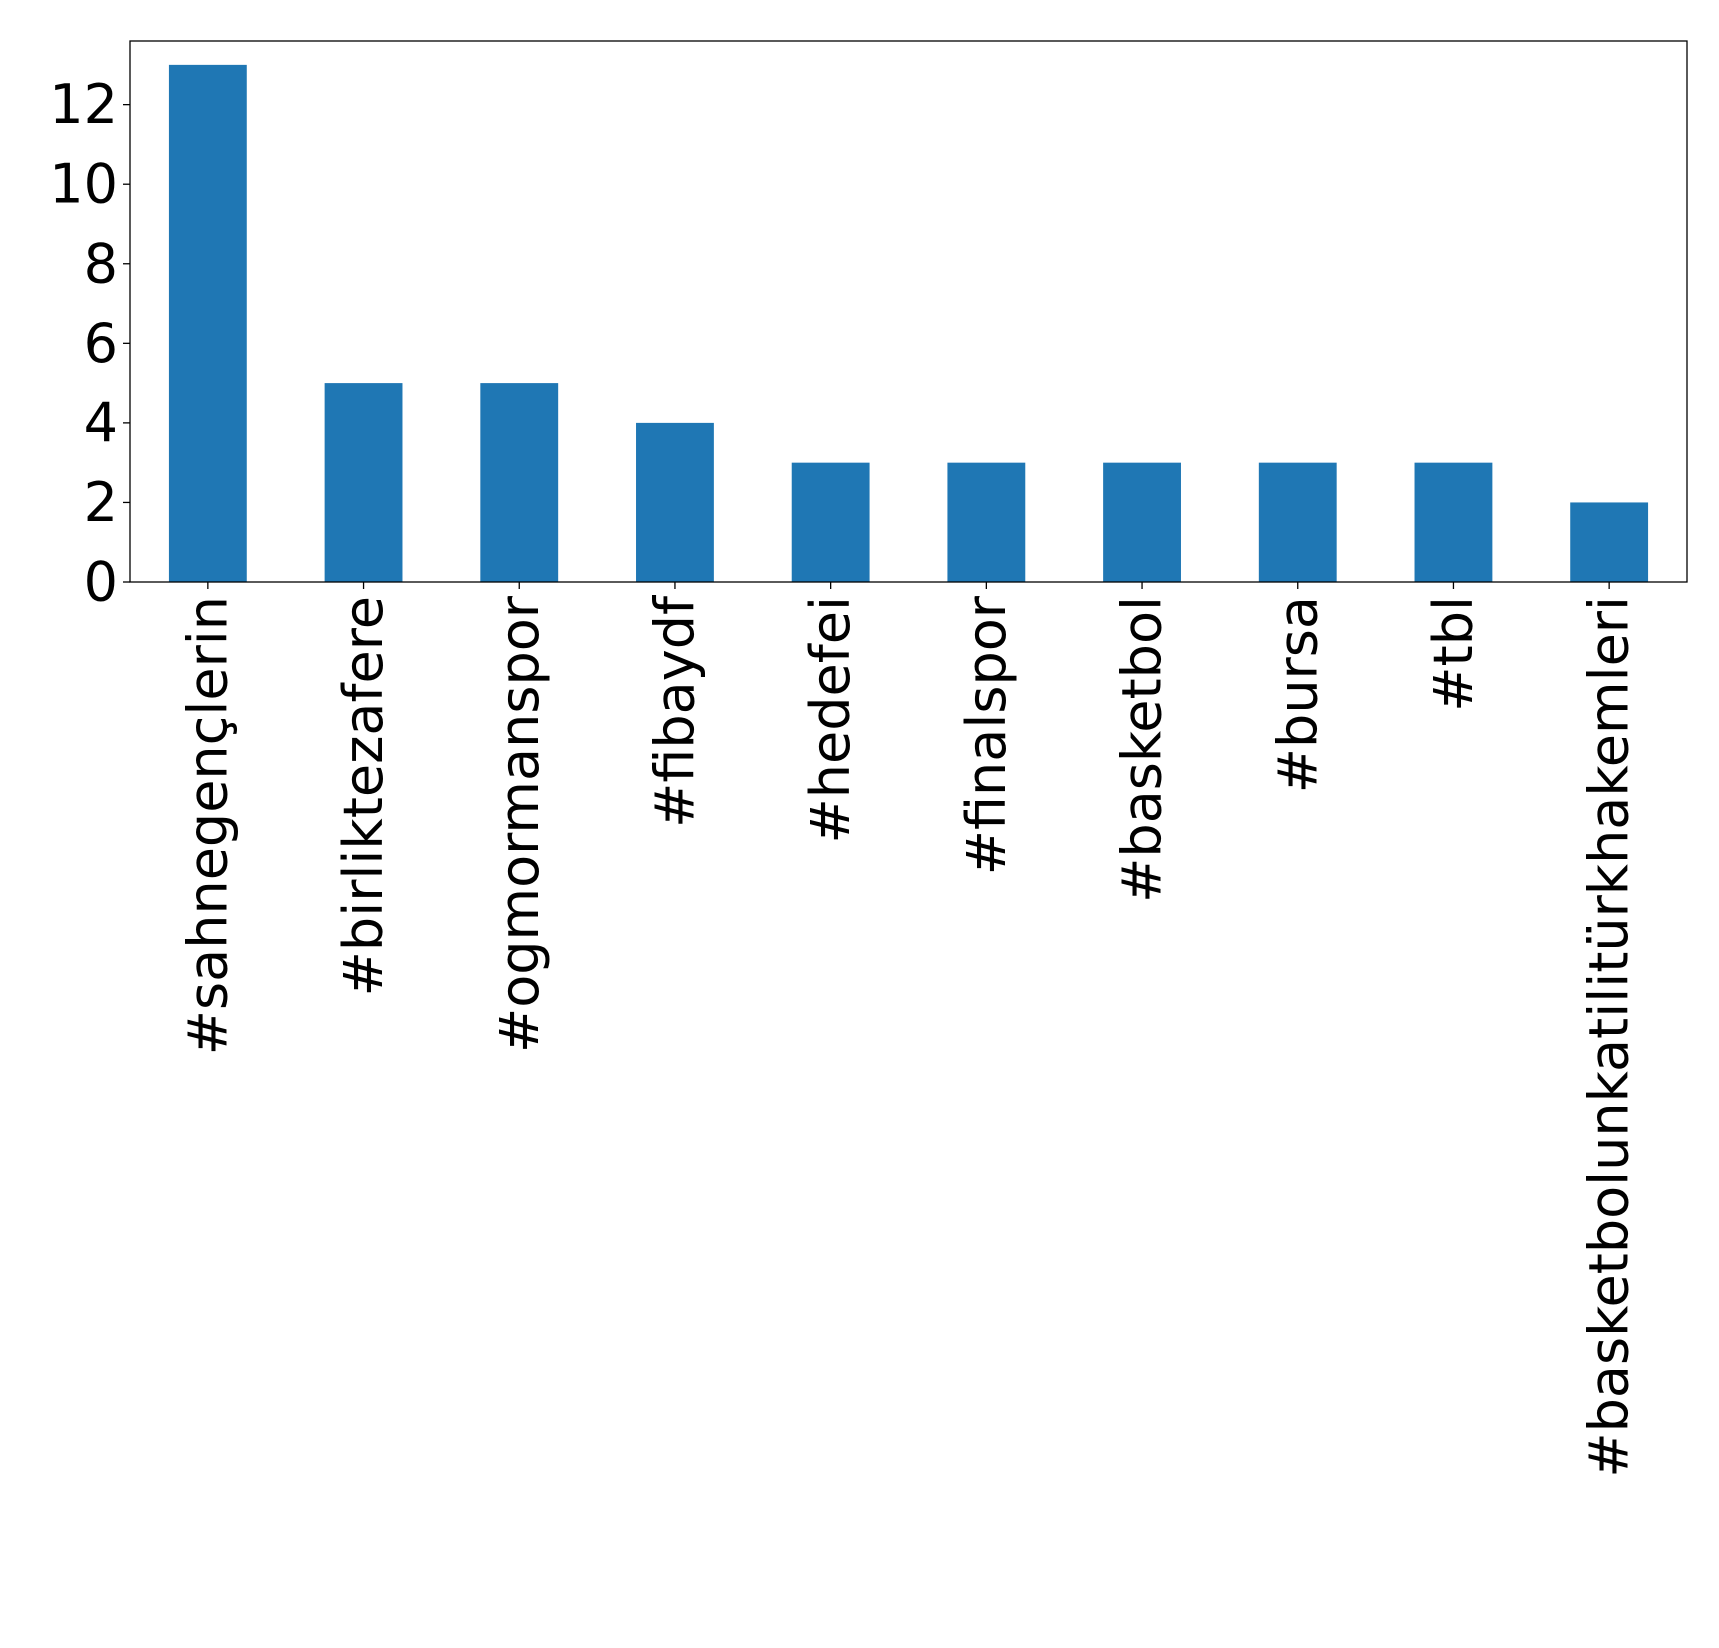 This screenshot has height=1648, width=1719. I want to click on x-tick-label: #sahnegençlerin, so click(207, 825).